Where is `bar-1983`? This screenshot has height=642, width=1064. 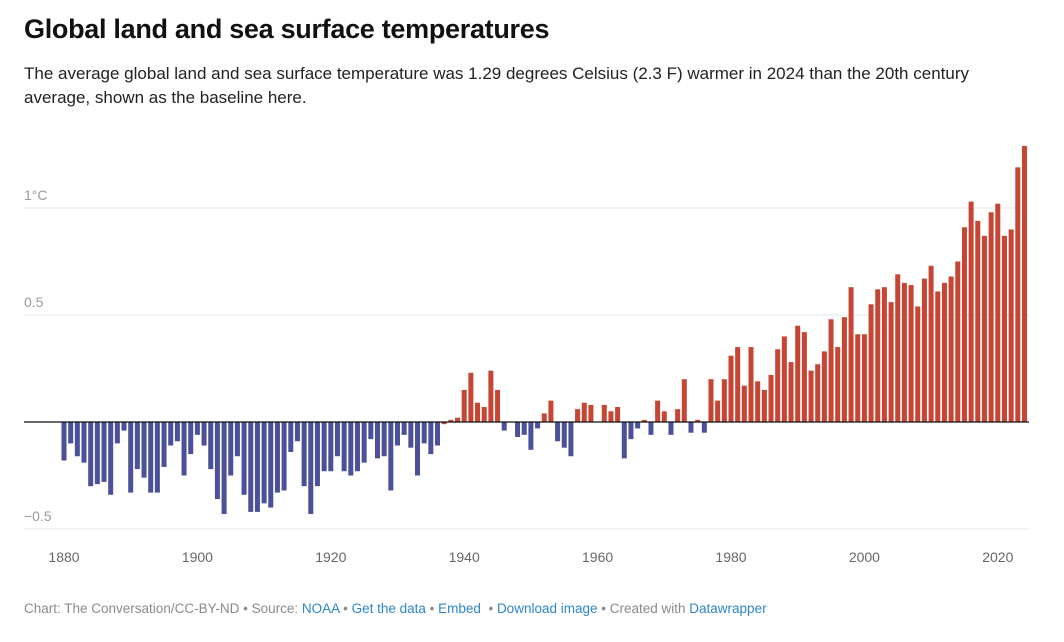 bar-1983 is located at coordinates (751, 384).